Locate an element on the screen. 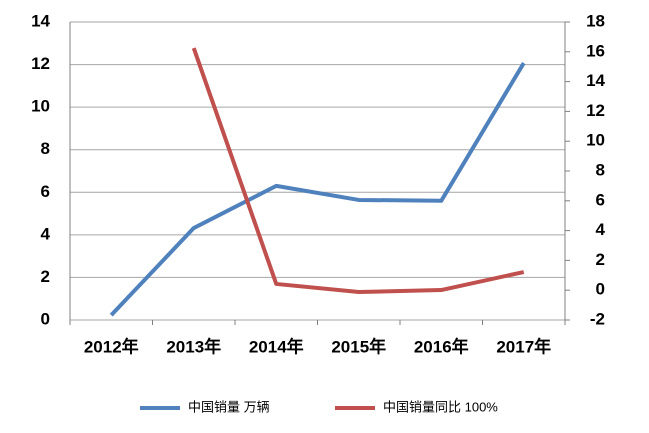  y2-tick-label: 4 is located at coordinates (601, 229).